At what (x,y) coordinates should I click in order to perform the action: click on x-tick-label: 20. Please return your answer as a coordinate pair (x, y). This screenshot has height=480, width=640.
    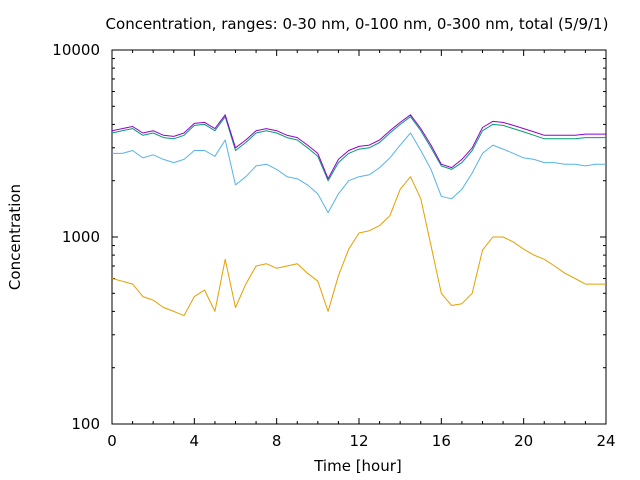
    Looking at the image, I should click on (523, 441).